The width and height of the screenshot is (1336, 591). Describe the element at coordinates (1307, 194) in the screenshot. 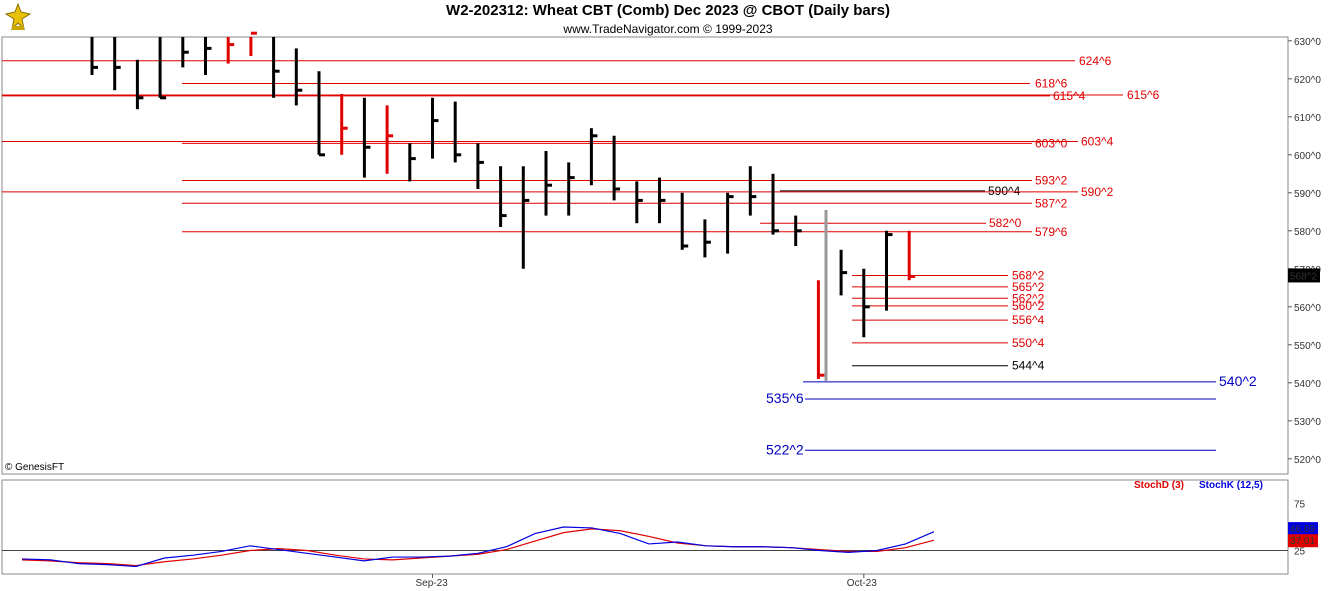

I see `y-tick-label: 590^0` at that location.